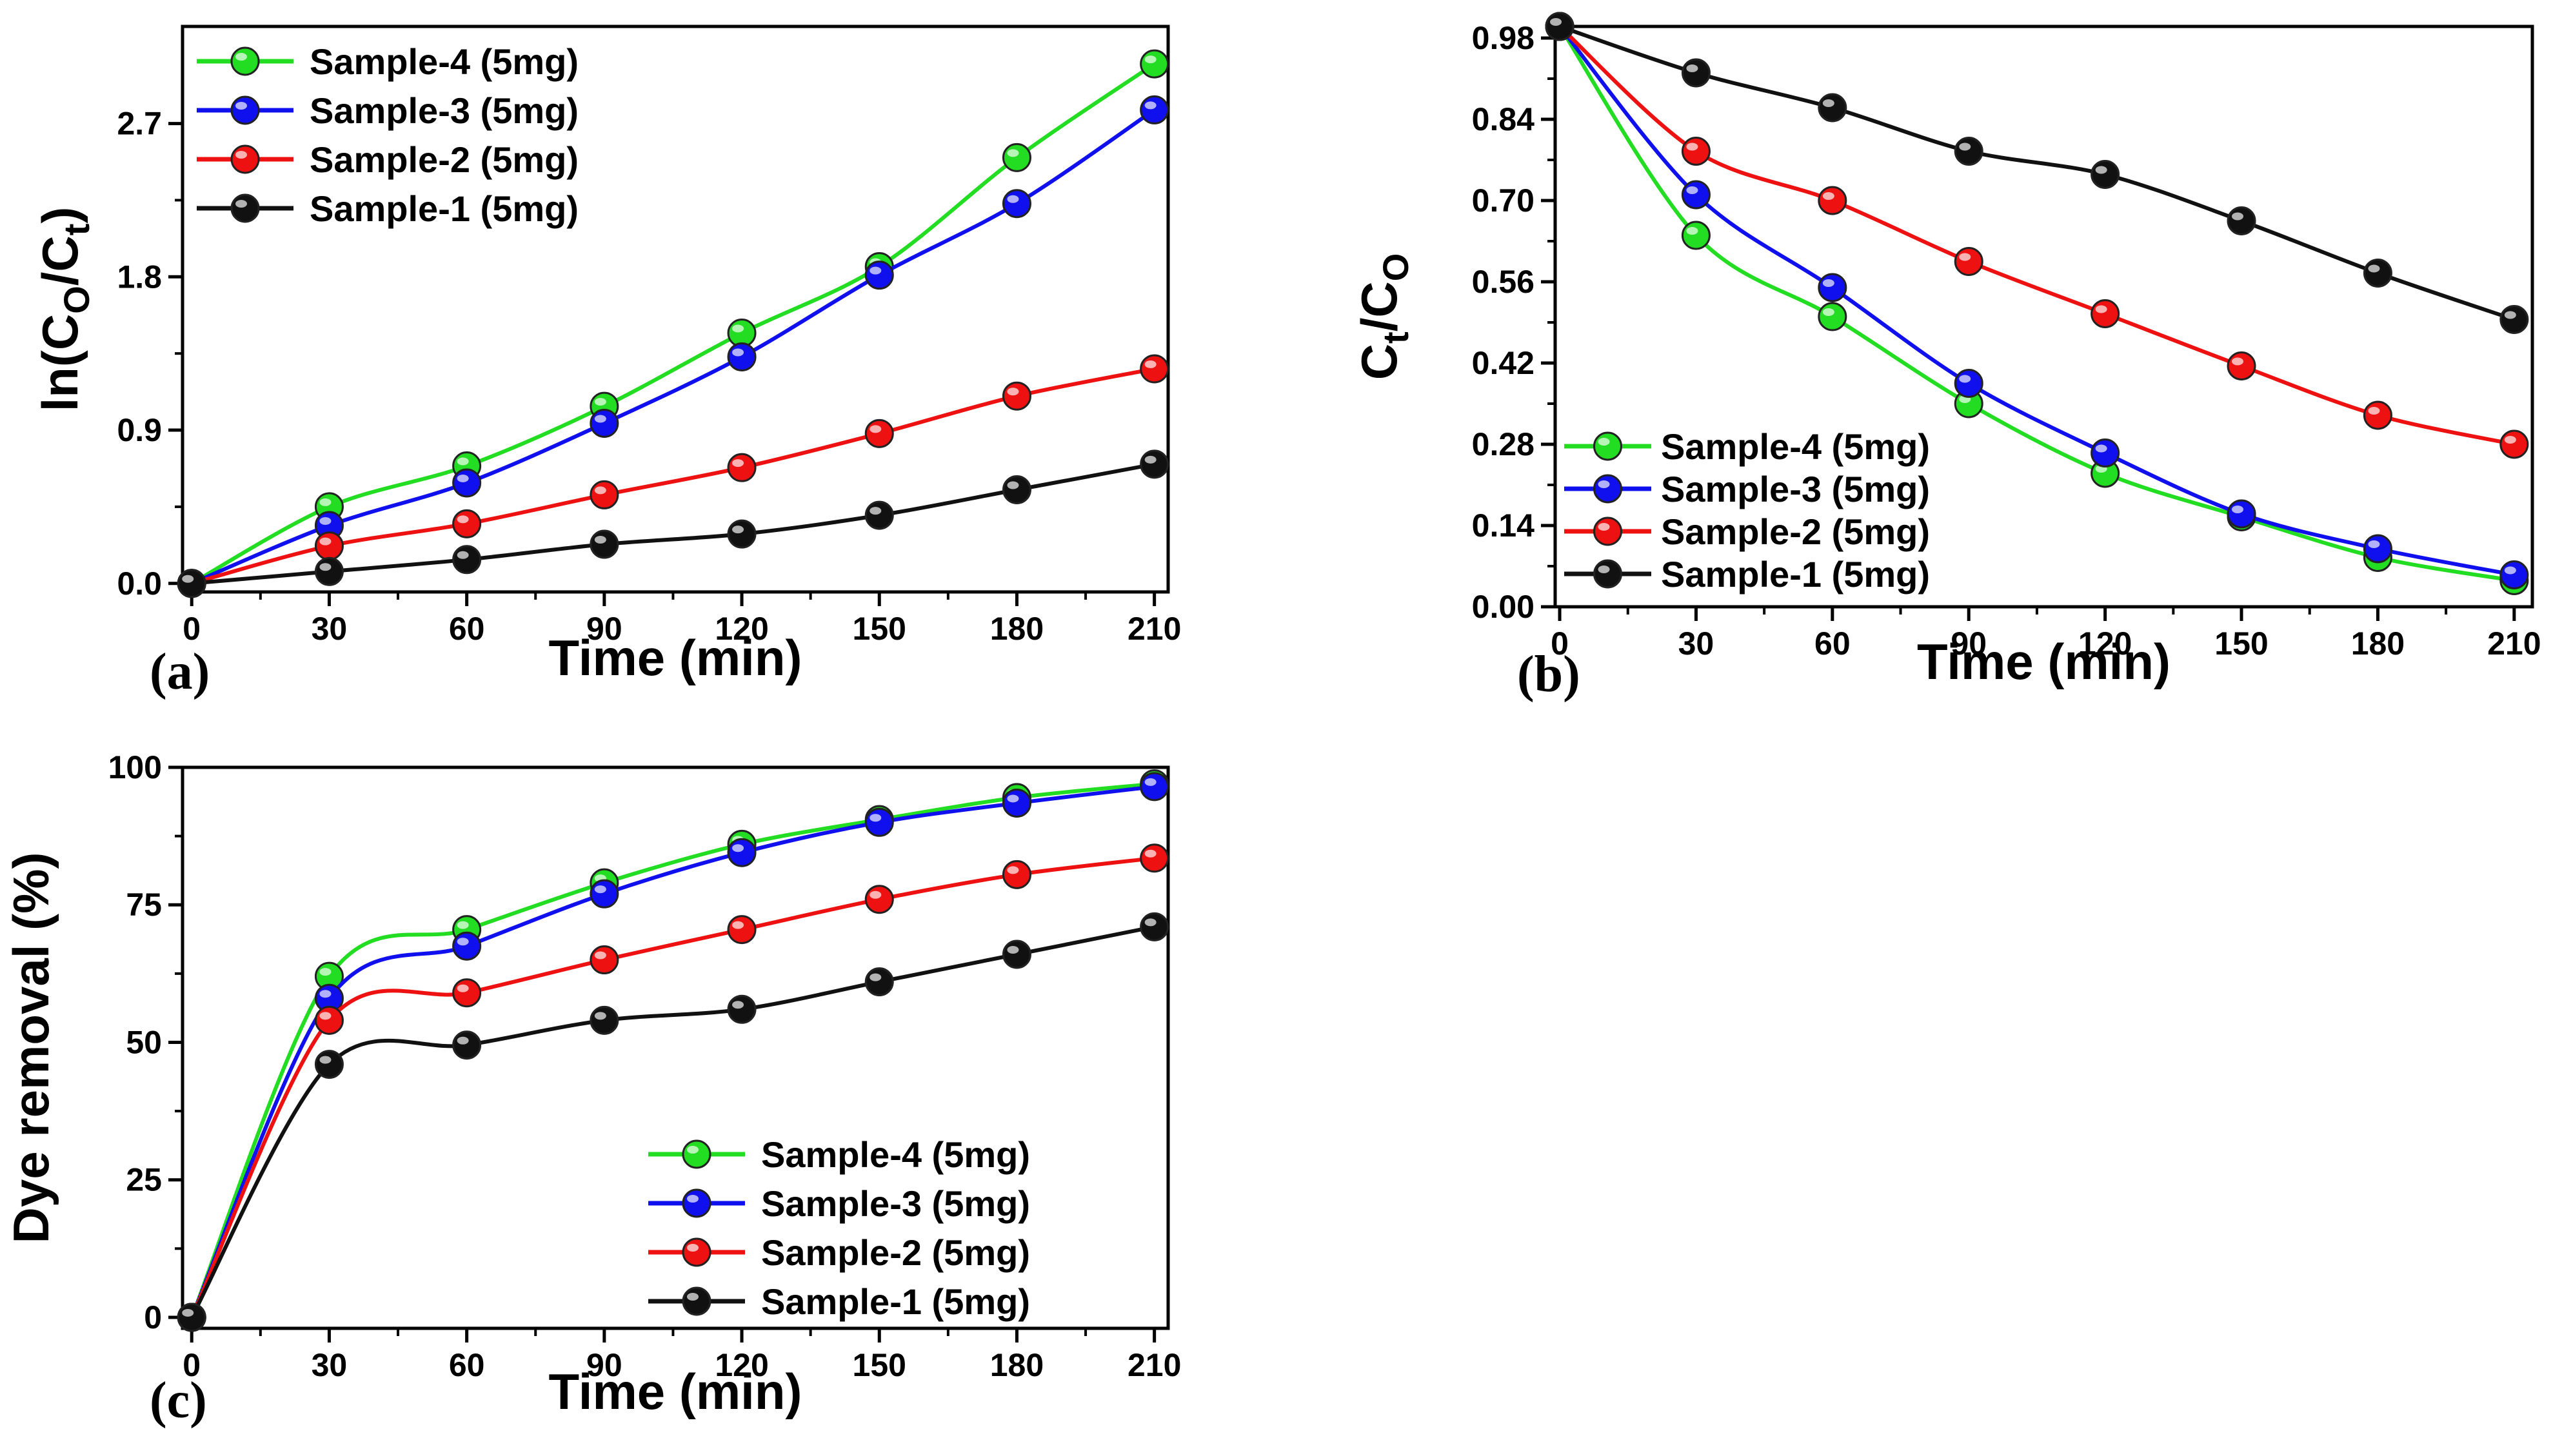 This screenshot has width=2553, height=1456. I want to click on legend-item: Sample-2 (5mg), so click(839, 1252).